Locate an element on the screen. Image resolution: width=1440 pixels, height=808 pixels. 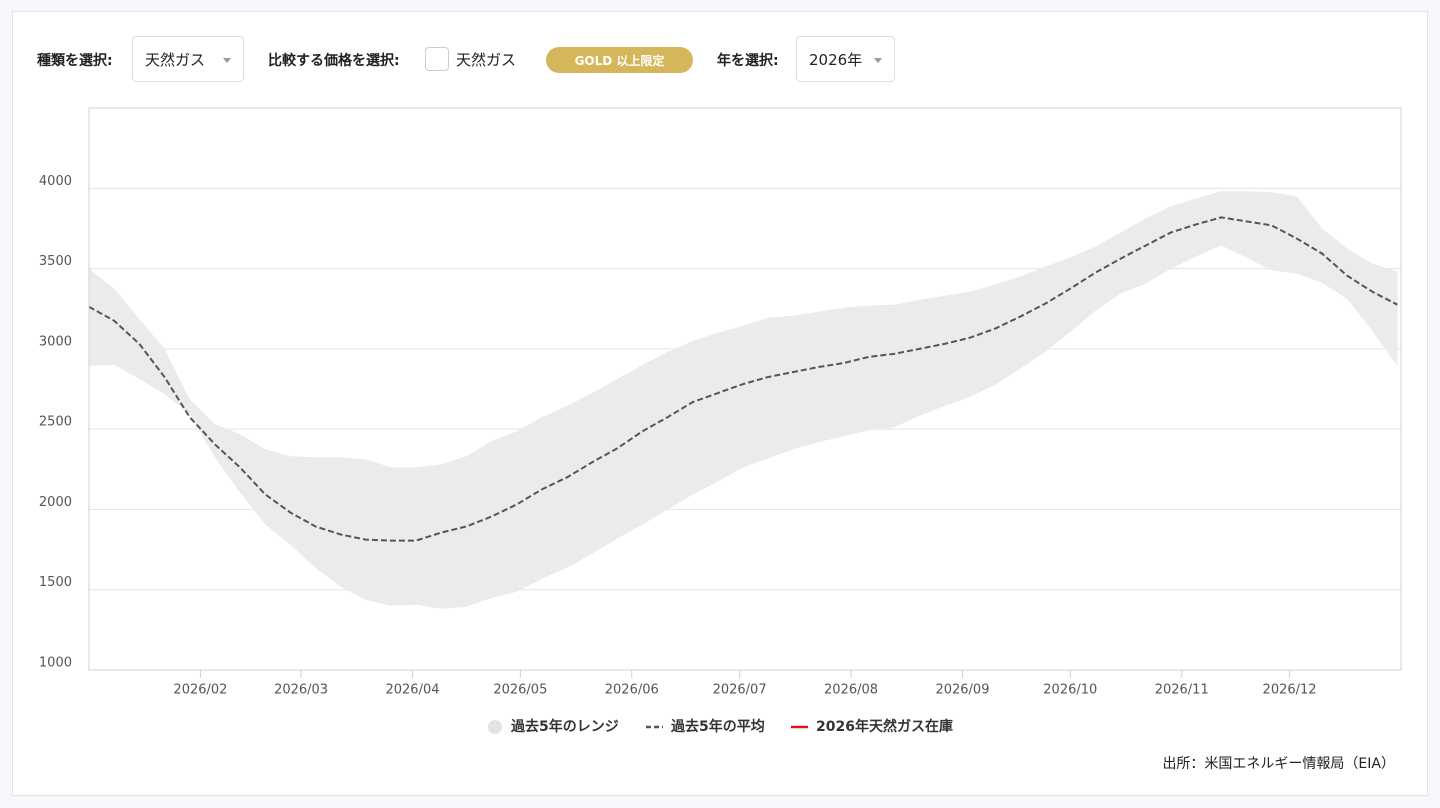
x-tick-label: 2026/02 is located at coordinates (200, 690).